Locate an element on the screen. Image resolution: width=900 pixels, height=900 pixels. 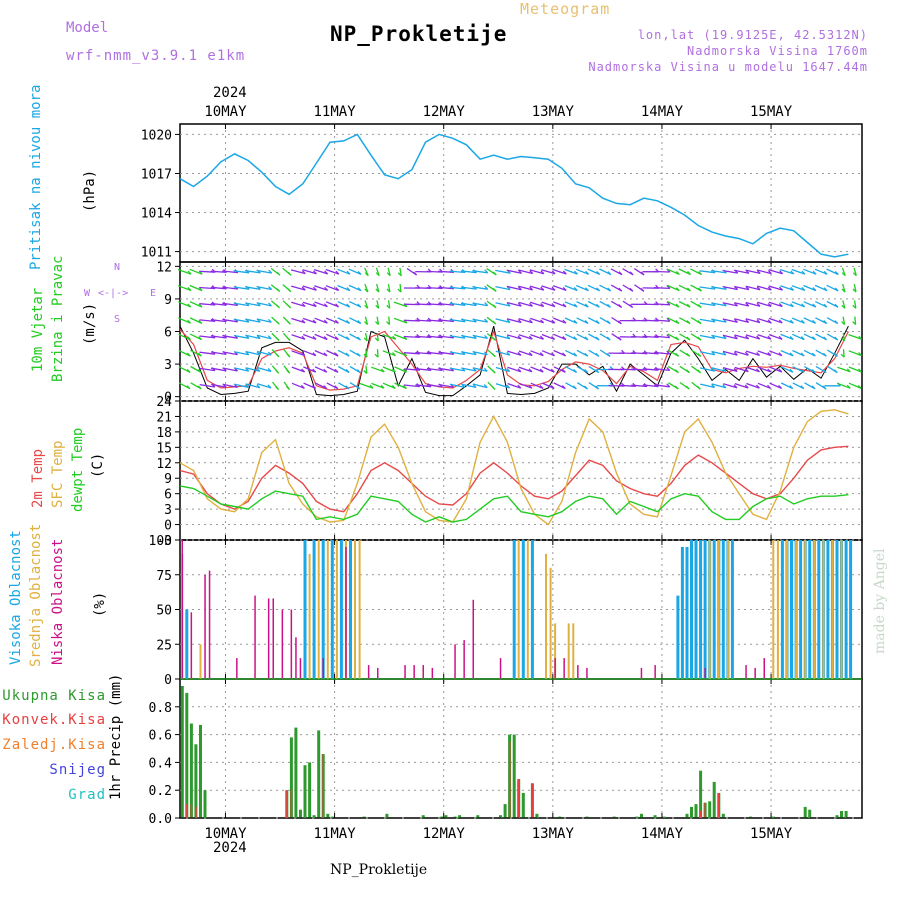
precip-conv-bar is located at coordinates (291, 804).